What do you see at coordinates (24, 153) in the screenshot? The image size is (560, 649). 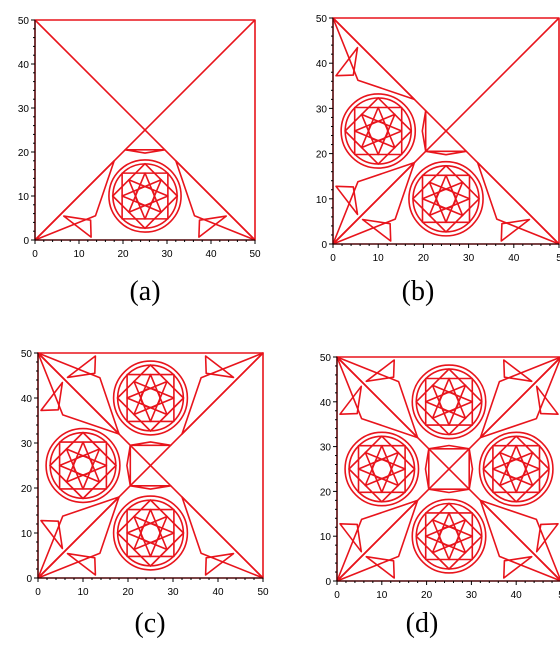 I see `y-tick-label: 20` at bounding box center [24, 153].